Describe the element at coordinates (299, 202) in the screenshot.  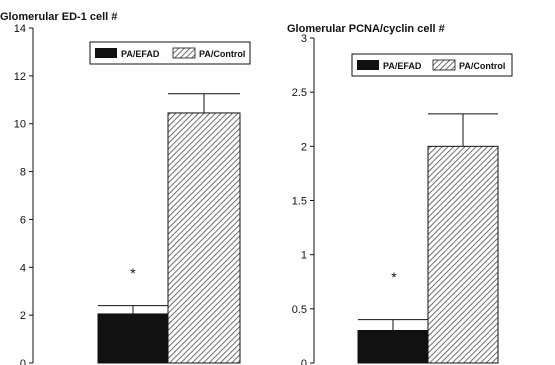
I see `y-tick-label: 1.5` at that location.